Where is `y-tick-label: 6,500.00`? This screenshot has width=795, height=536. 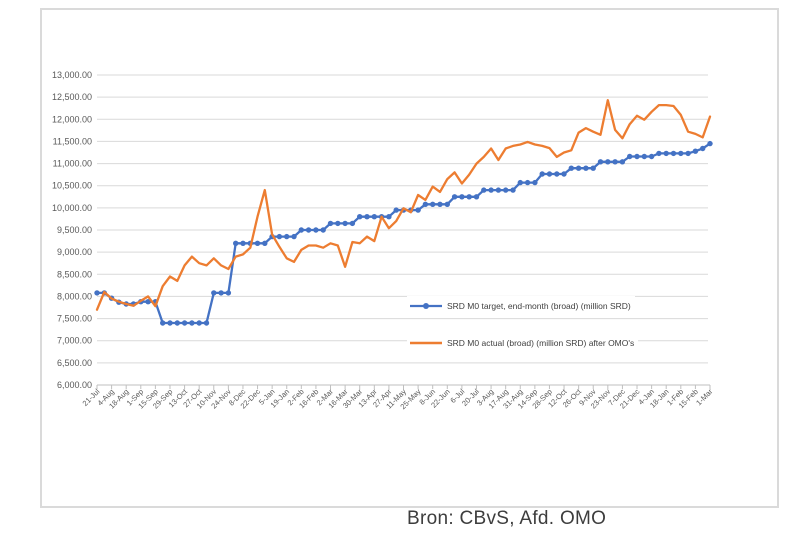
y-tick-label: 6,500.00 is located at coordinates (74, 363).